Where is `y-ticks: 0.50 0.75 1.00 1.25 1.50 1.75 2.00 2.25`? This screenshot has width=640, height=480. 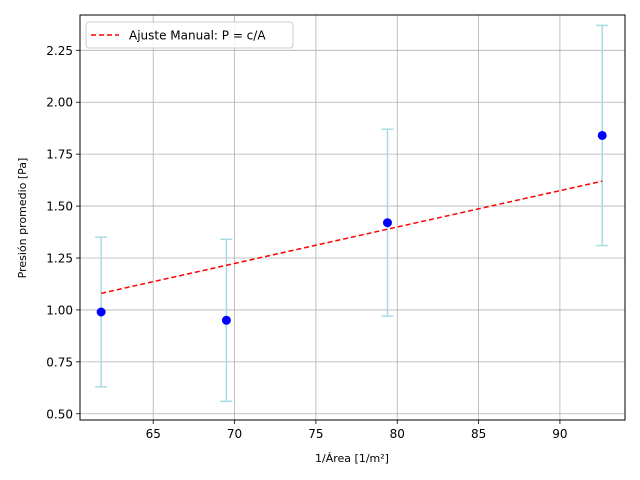
y-ticks: 0.50 0.75 1.00 1.25 1.50 1.75 2.00 2.25 is located at coordinates (63, 232).